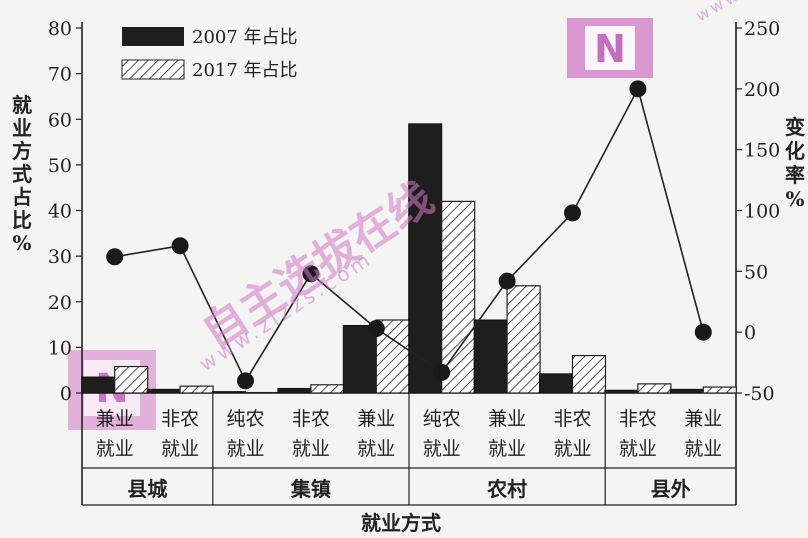 Image resolution: width=808 pixels, height=538 pixels. What do you see at coordinates (506, 489) in the screenshot?
I see `group-label: 农村` at bounding box center [506, 489].